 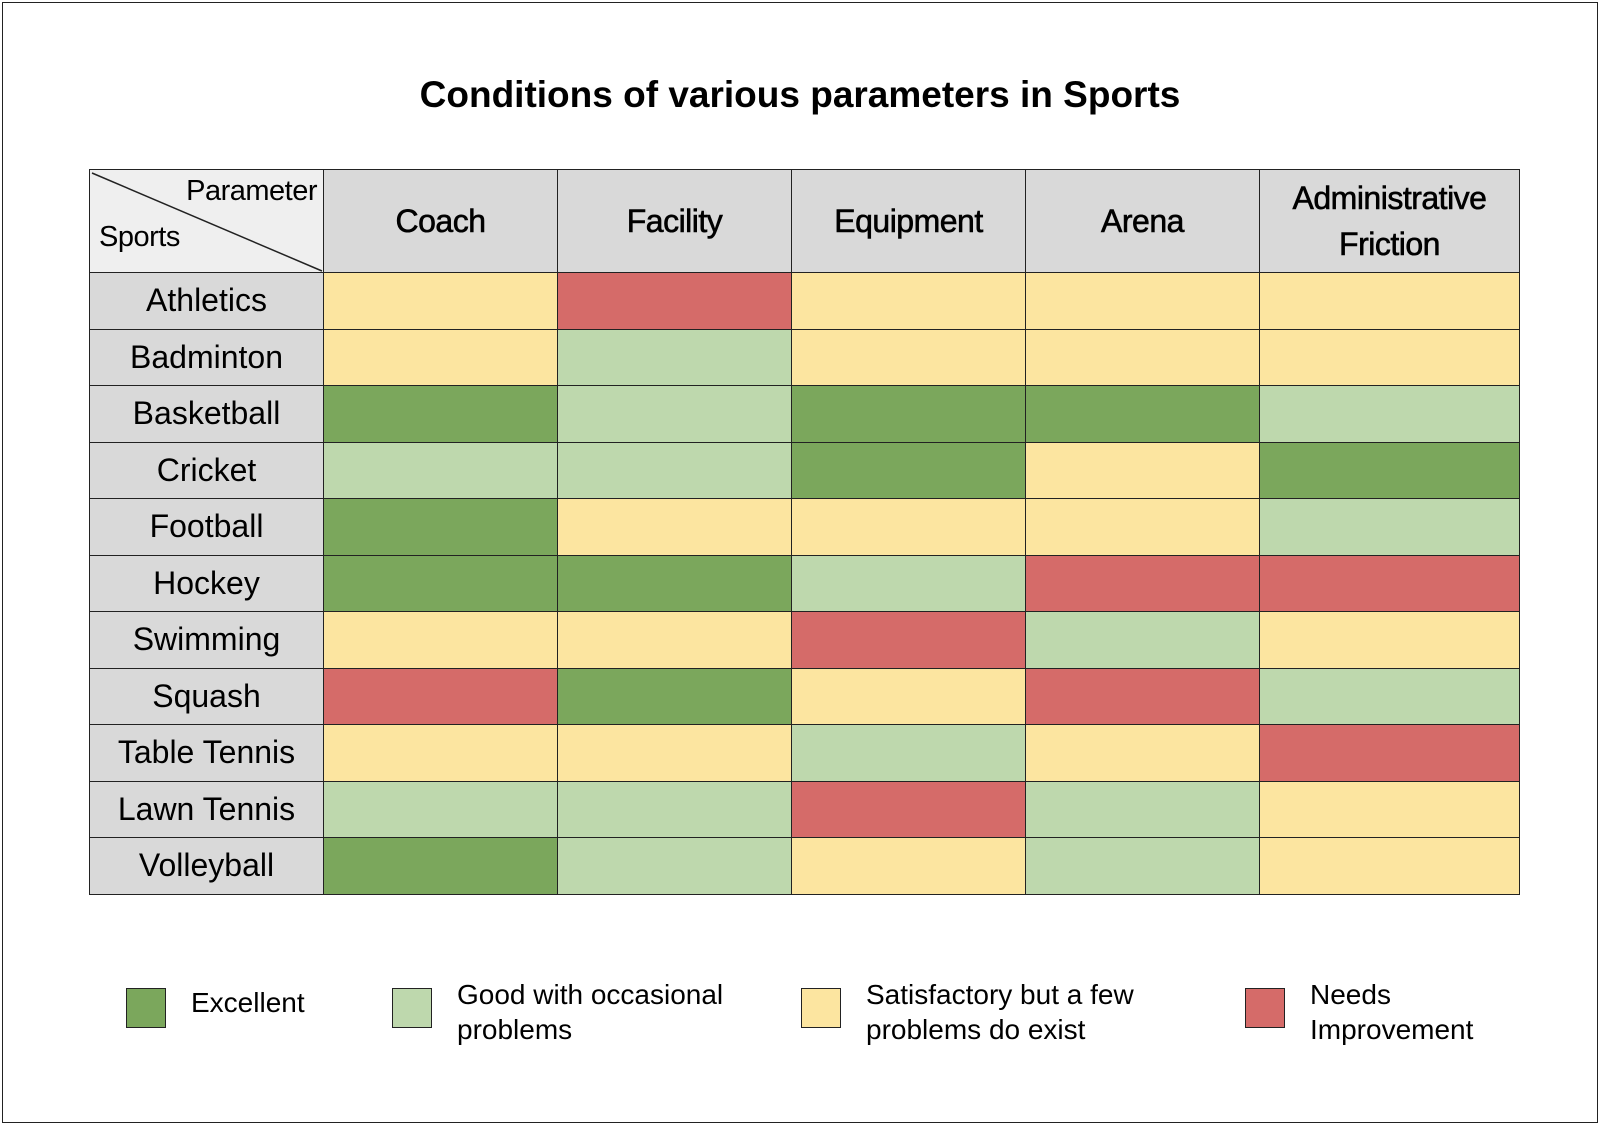 I want to click on corner-header: Parameter Sports, so click(x=206, y=221).